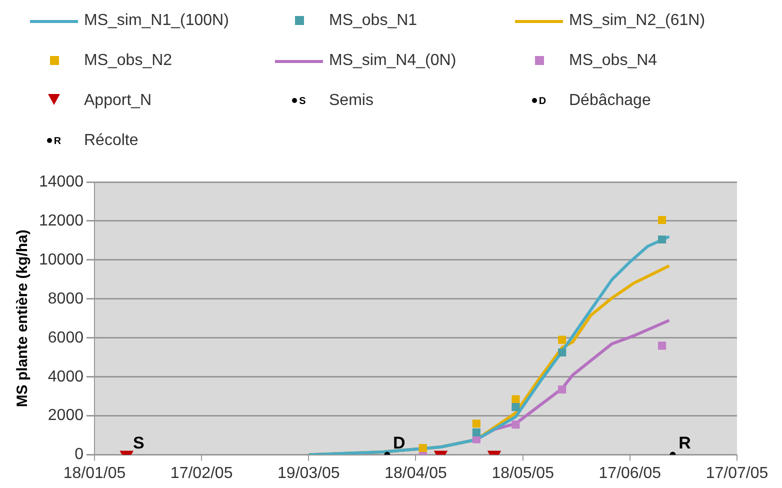  I want to click on y-tick-label: 10000, so click(61, 259).